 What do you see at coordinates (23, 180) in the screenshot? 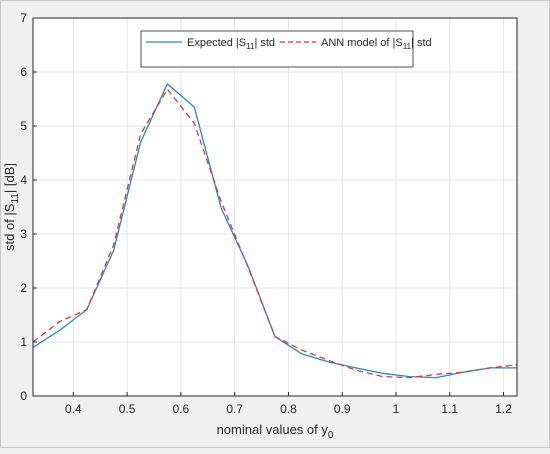
I see `y-tick-label: 4` at bounding box center [23, 180].